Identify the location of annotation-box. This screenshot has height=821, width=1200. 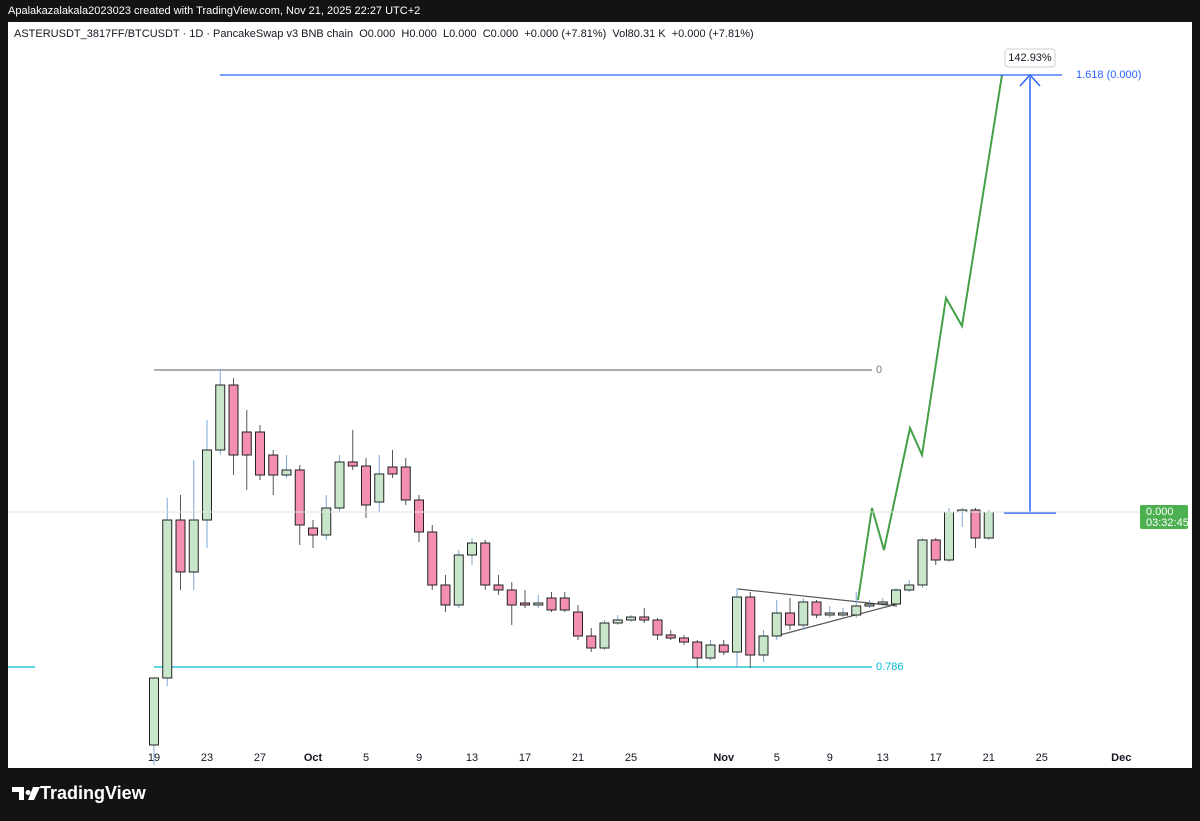
(1030, 58).